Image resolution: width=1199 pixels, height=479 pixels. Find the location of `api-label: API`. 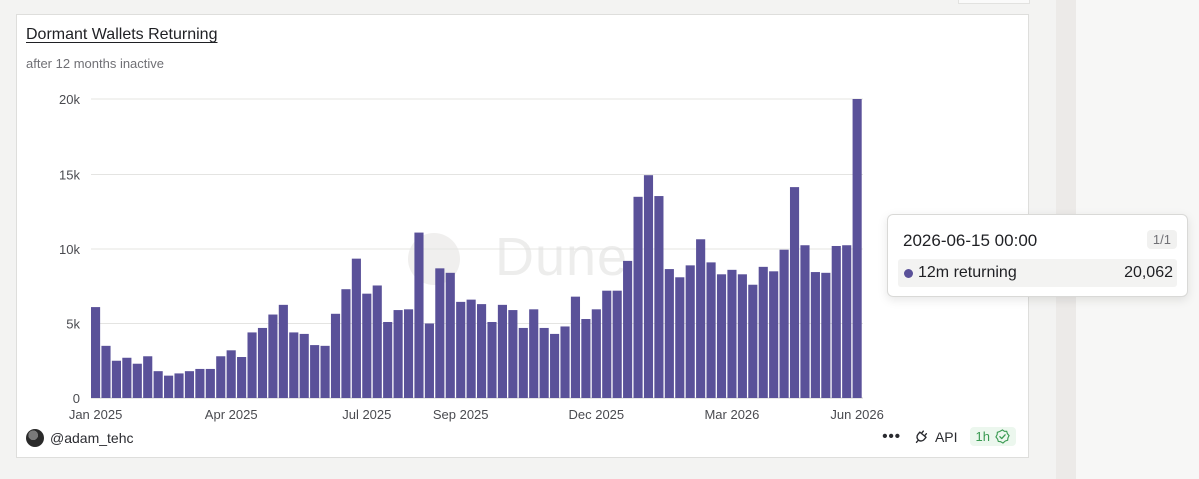

api-label: API is located at coordinates (946, 436).